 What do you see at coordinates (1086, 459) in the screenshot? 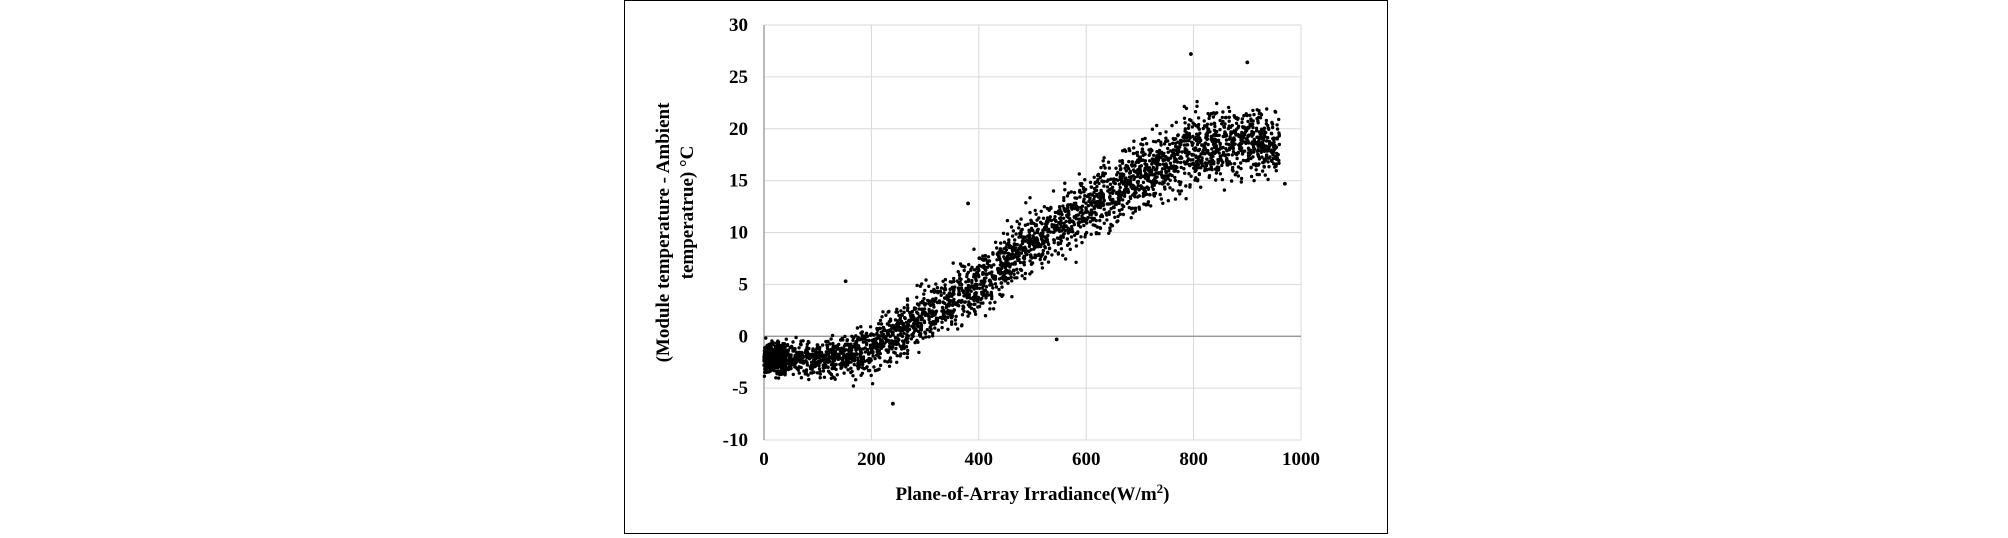
I see `x-tick-label: 600` at bounding box center [1086, 459].